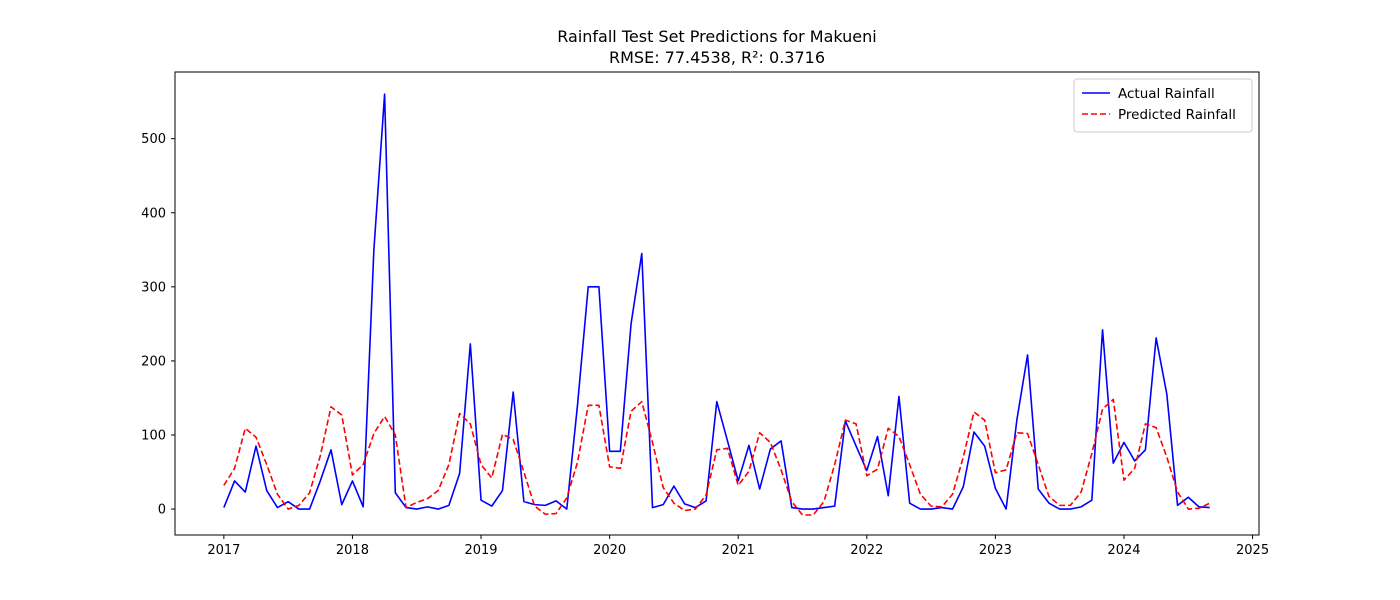 This screenshot has height=600, width=1400. I want to click on x-tick-label: 2021, so click(738, 550).